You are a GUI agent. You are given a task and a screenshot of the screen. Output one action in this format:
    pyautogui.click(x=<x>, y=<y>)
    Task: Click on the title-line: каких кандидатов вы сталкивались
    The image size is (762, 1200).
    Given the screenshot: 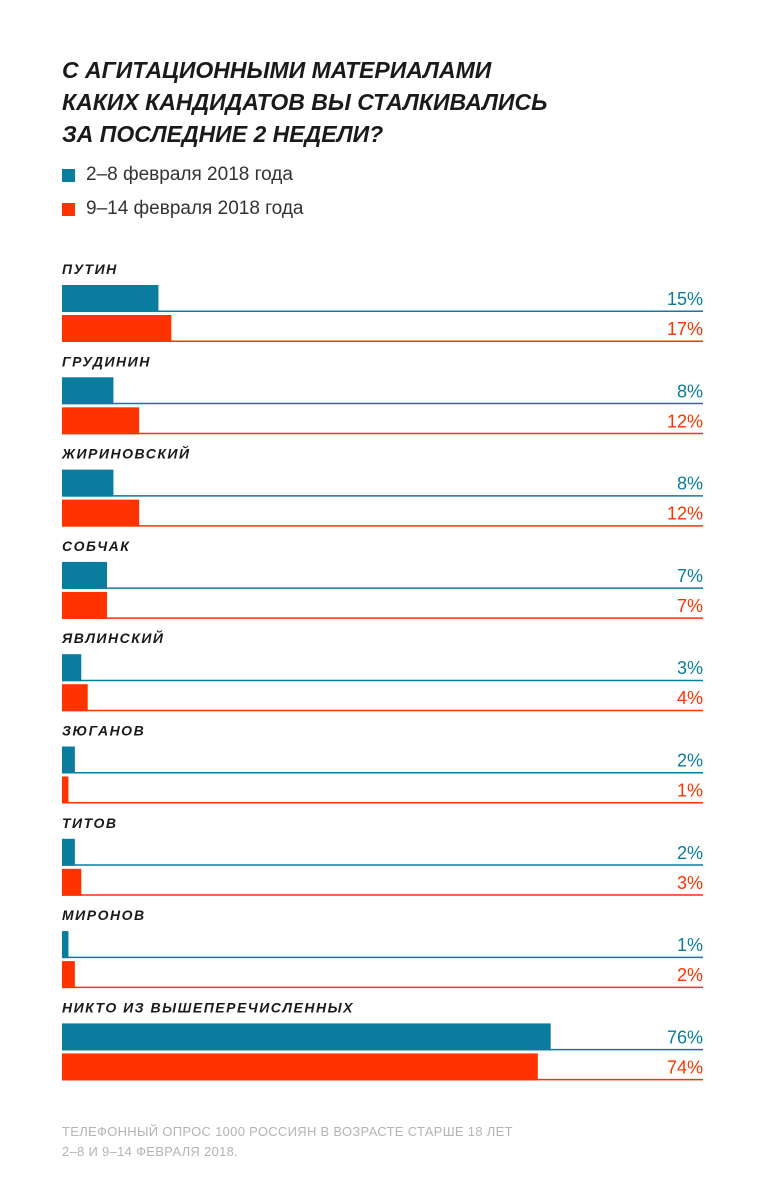 What is the action you would take?
    pyautogui.click(x=305, y=102)
    